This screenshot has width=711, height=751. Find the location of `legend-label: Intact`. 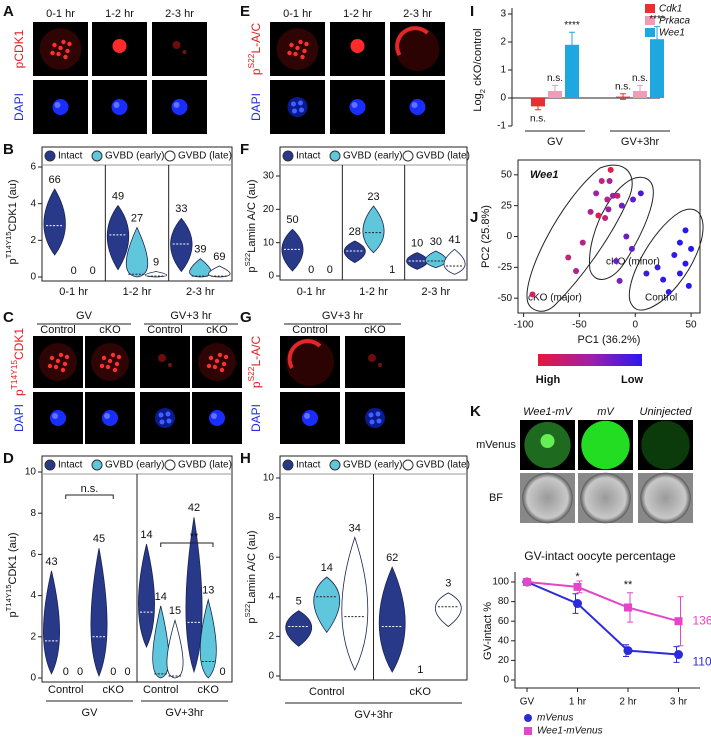

legend-label: Intact is located at coordinates (308, 156).